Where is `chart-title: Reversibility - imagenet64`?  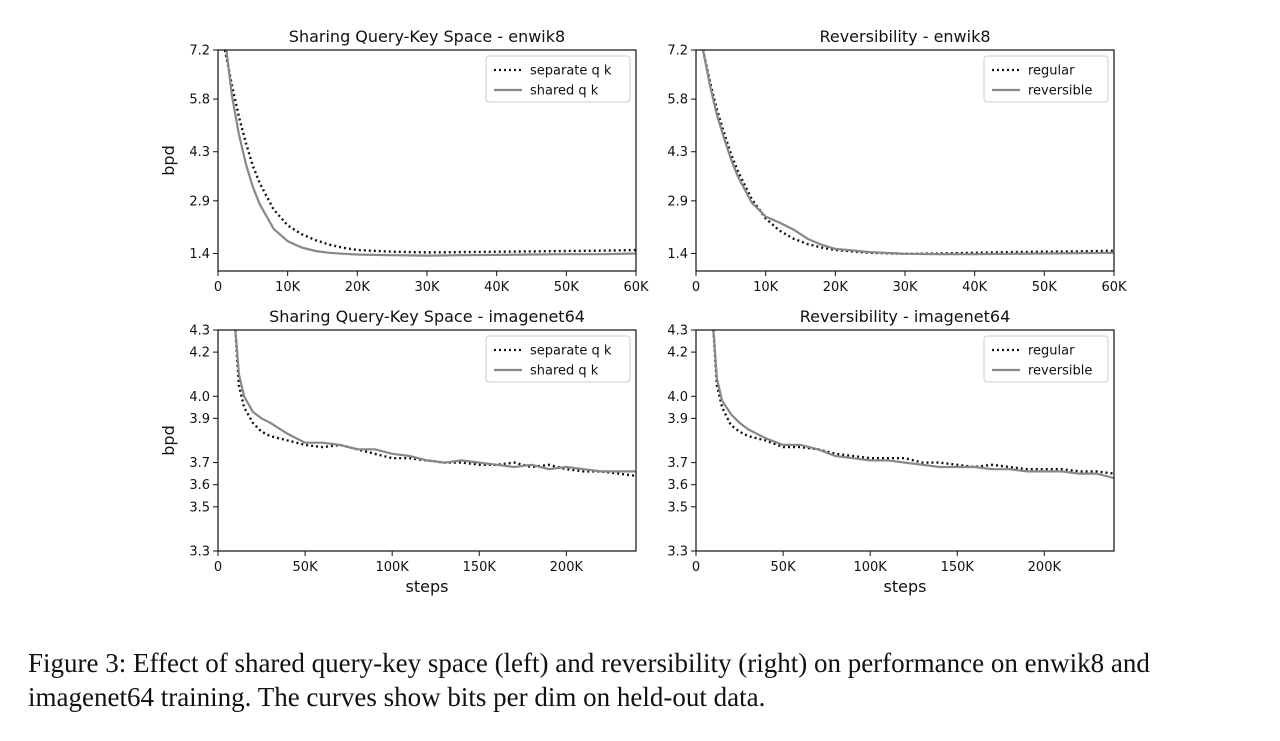 chart-title: Reversibility - imagenet64 is located at coordinates (905, 316).